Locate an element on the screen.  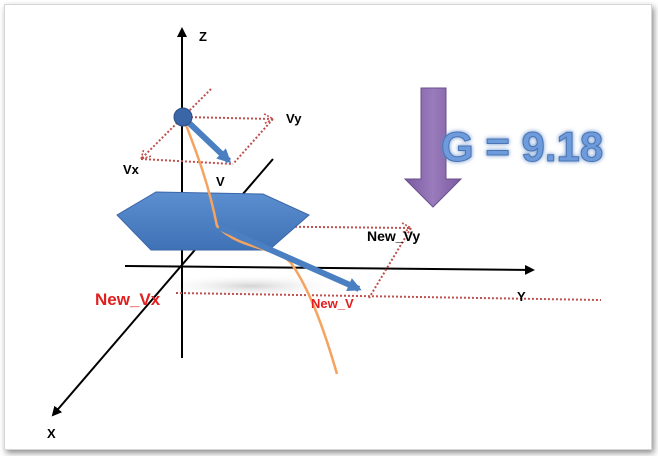
v-label: V is located at coordinates (220, 181).